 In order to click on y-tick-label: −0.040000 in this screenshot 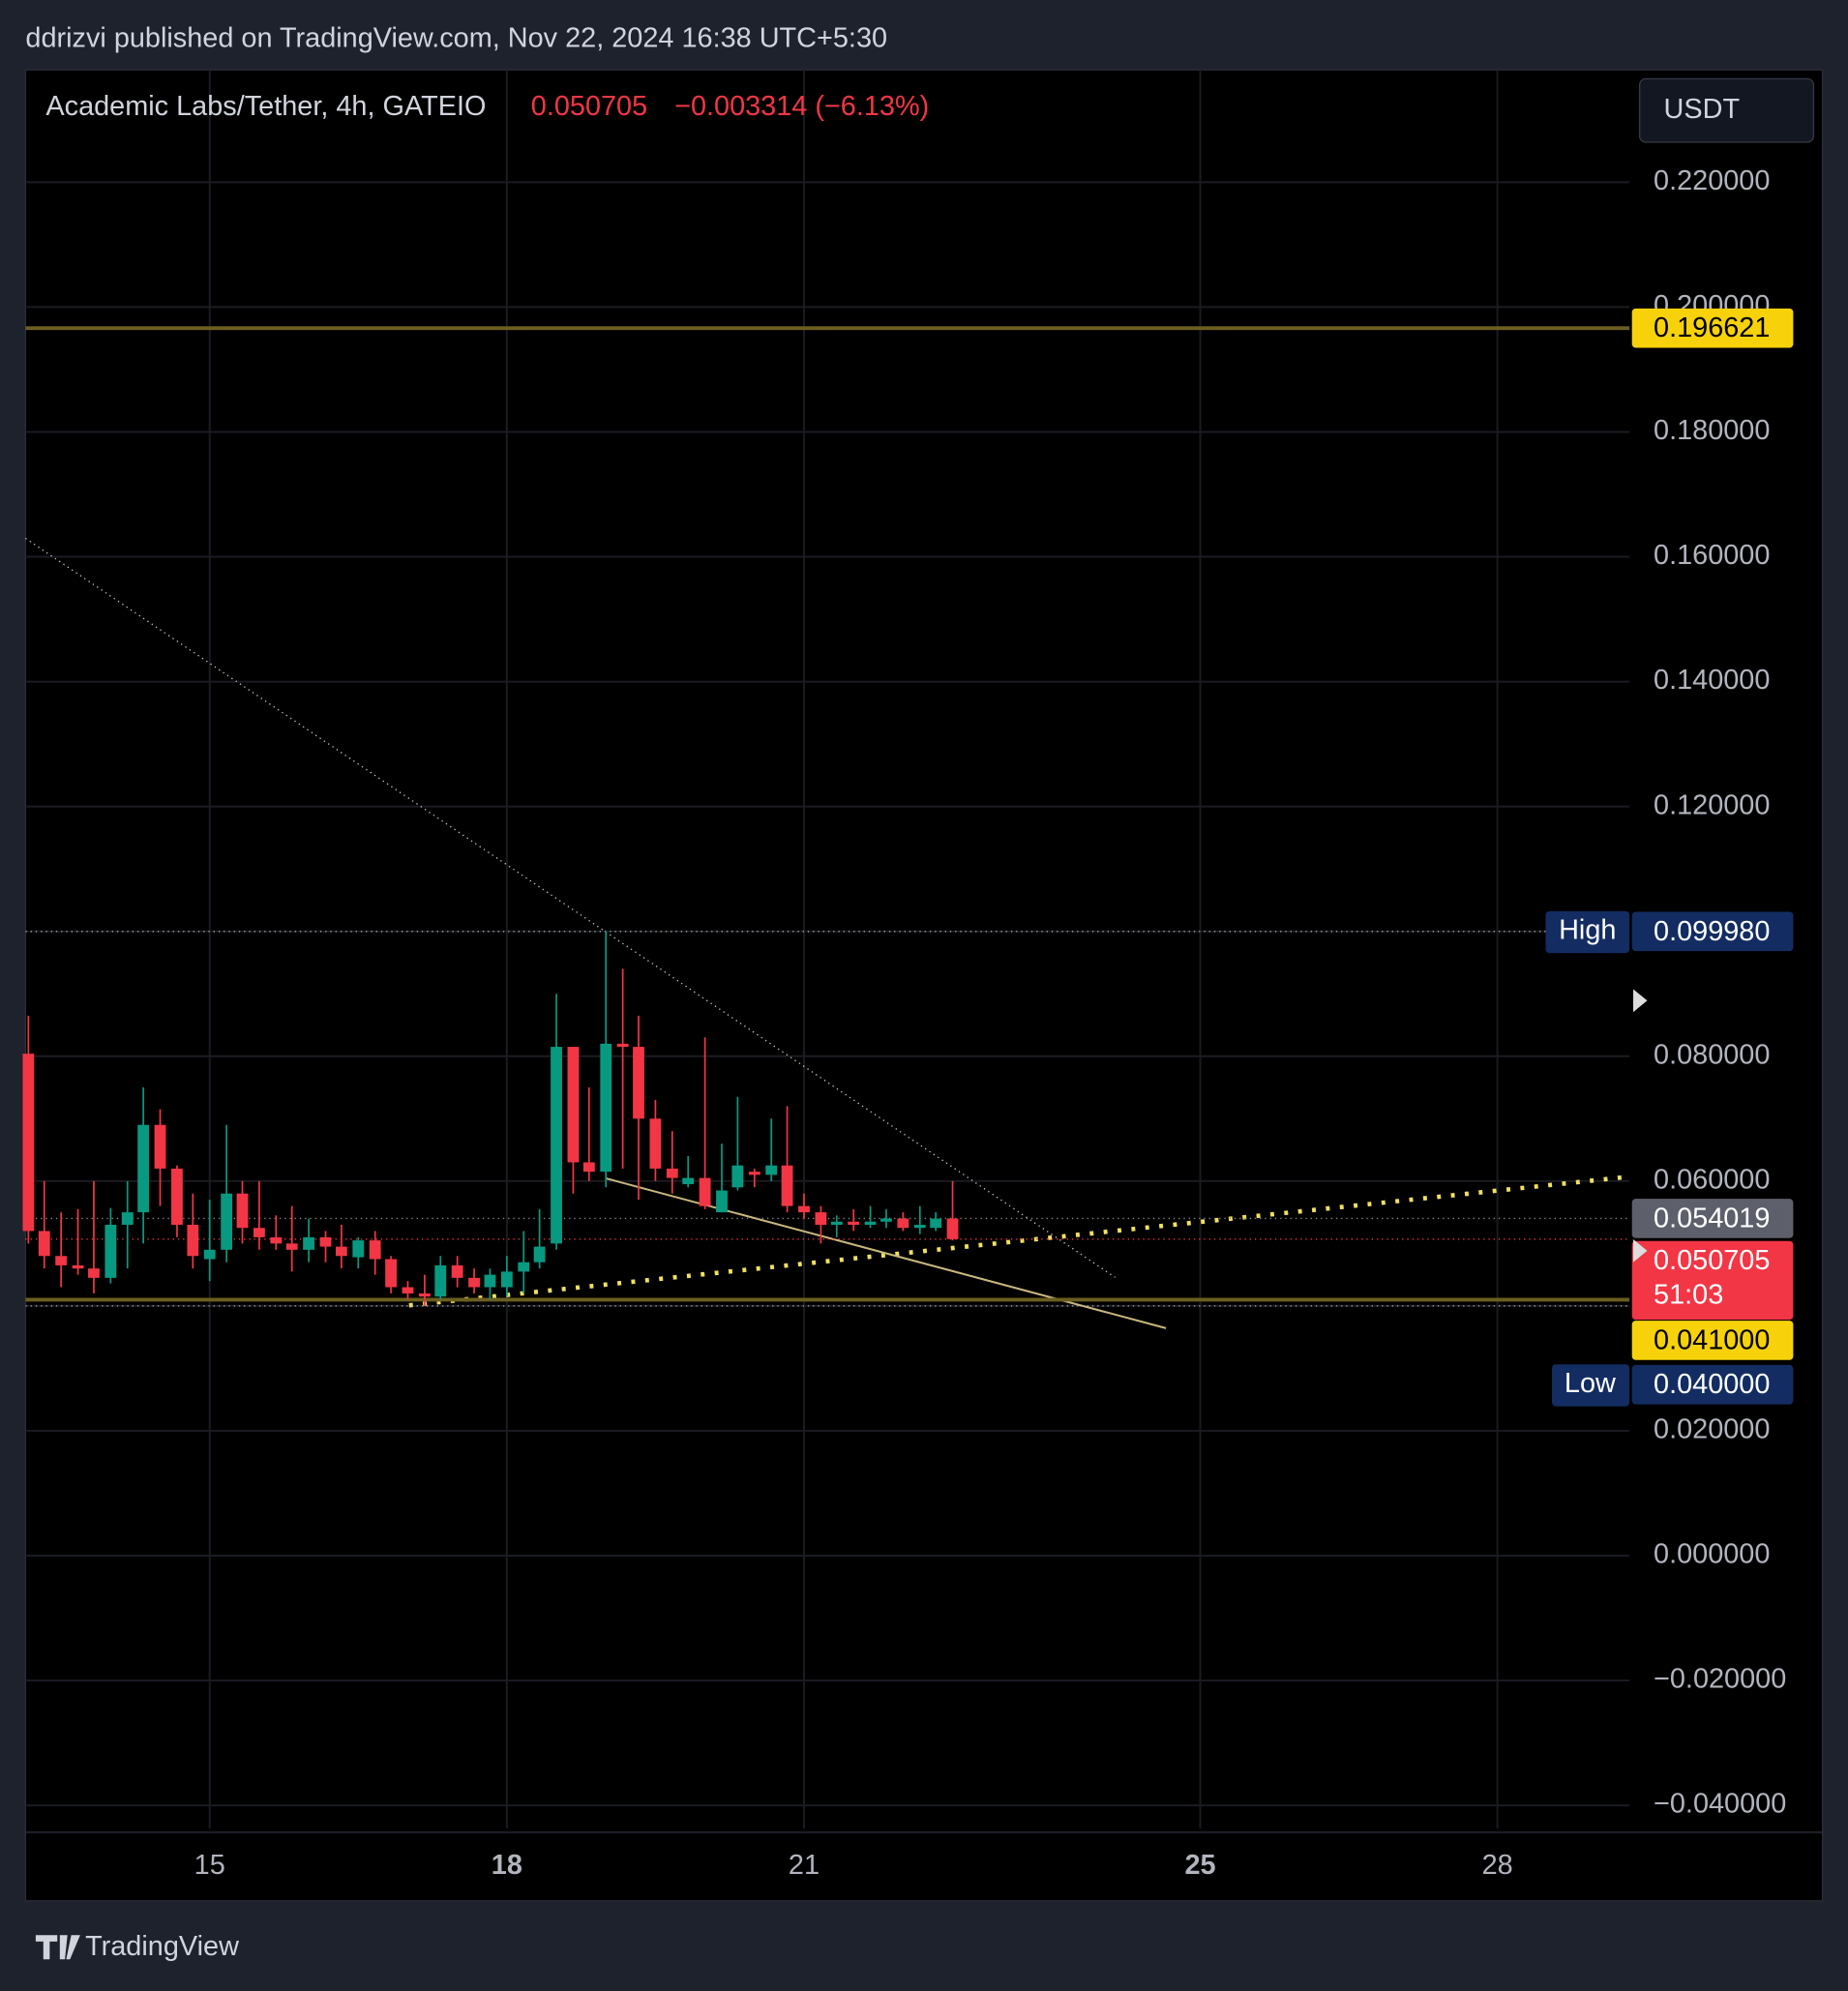, I will do `click(1720, 1804)`.